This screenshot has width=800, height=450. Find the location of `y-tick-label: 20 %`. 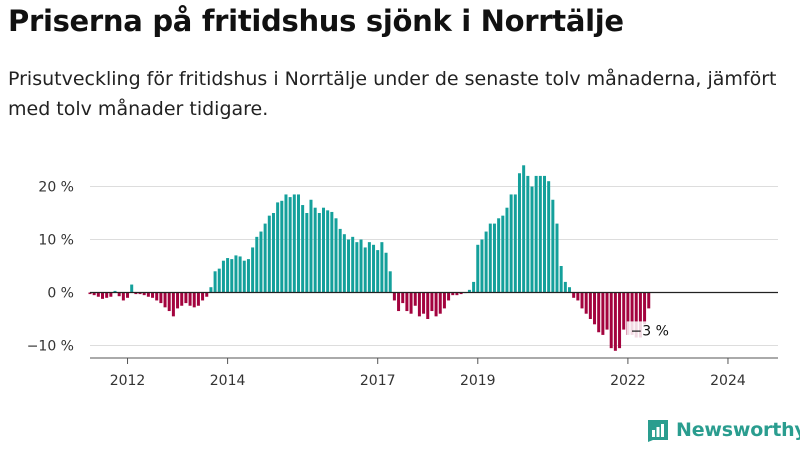

y-tick-label: 20 % is located at coordinates (56, 188).